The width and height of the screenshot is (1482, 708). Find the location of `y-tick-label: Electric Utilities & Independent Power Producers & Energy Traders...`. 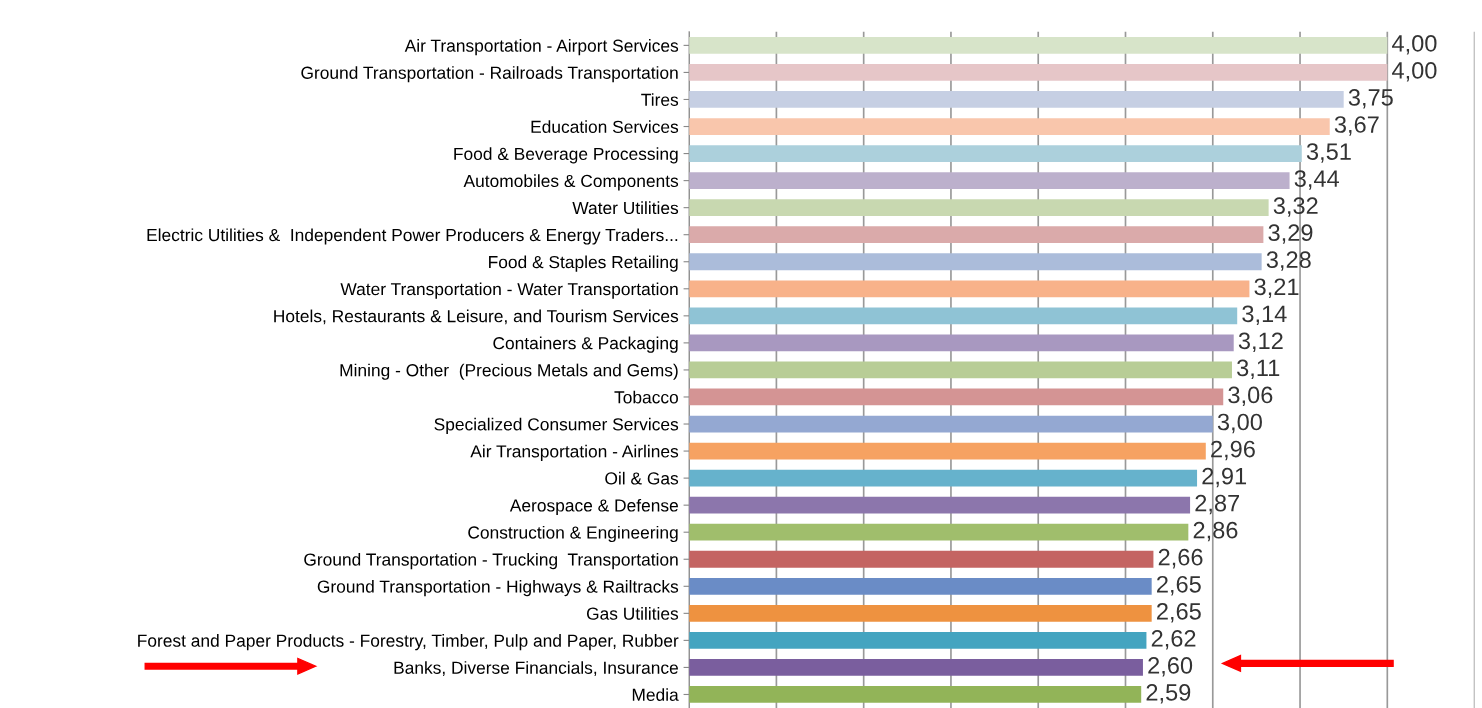

y-tick-label: Electric Utilities & Independent Power Producers & Energy Traders... is located at coordinates (412, 236).